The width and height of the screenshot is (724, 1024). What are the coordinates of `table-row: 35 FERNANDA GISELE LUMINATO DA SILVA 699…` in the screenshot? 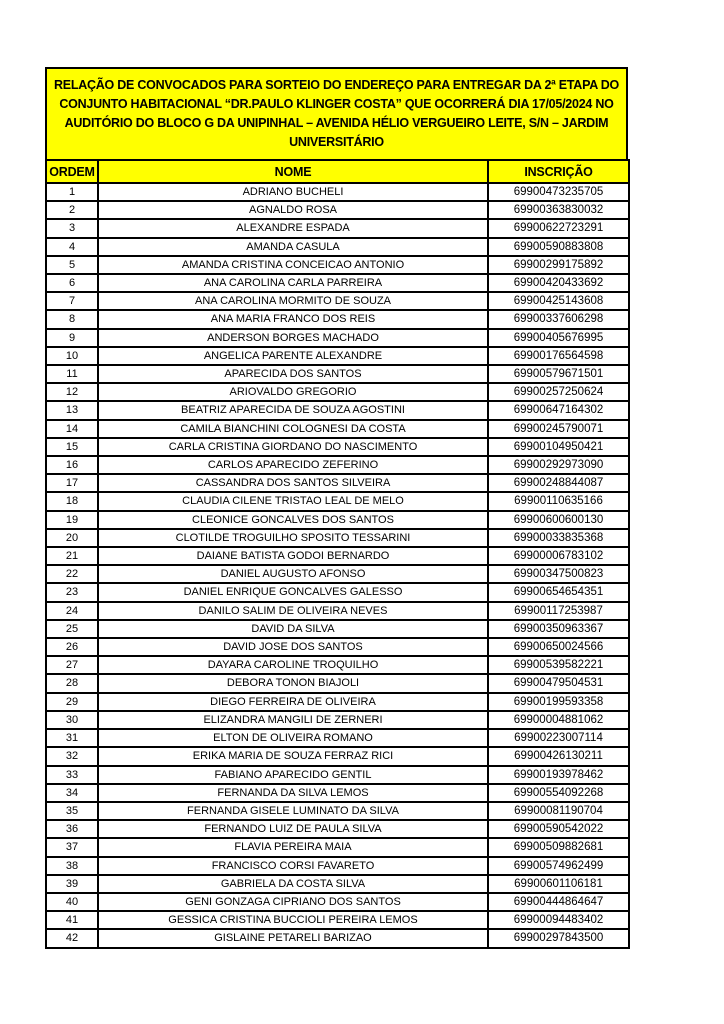 It's located at (337, 811).